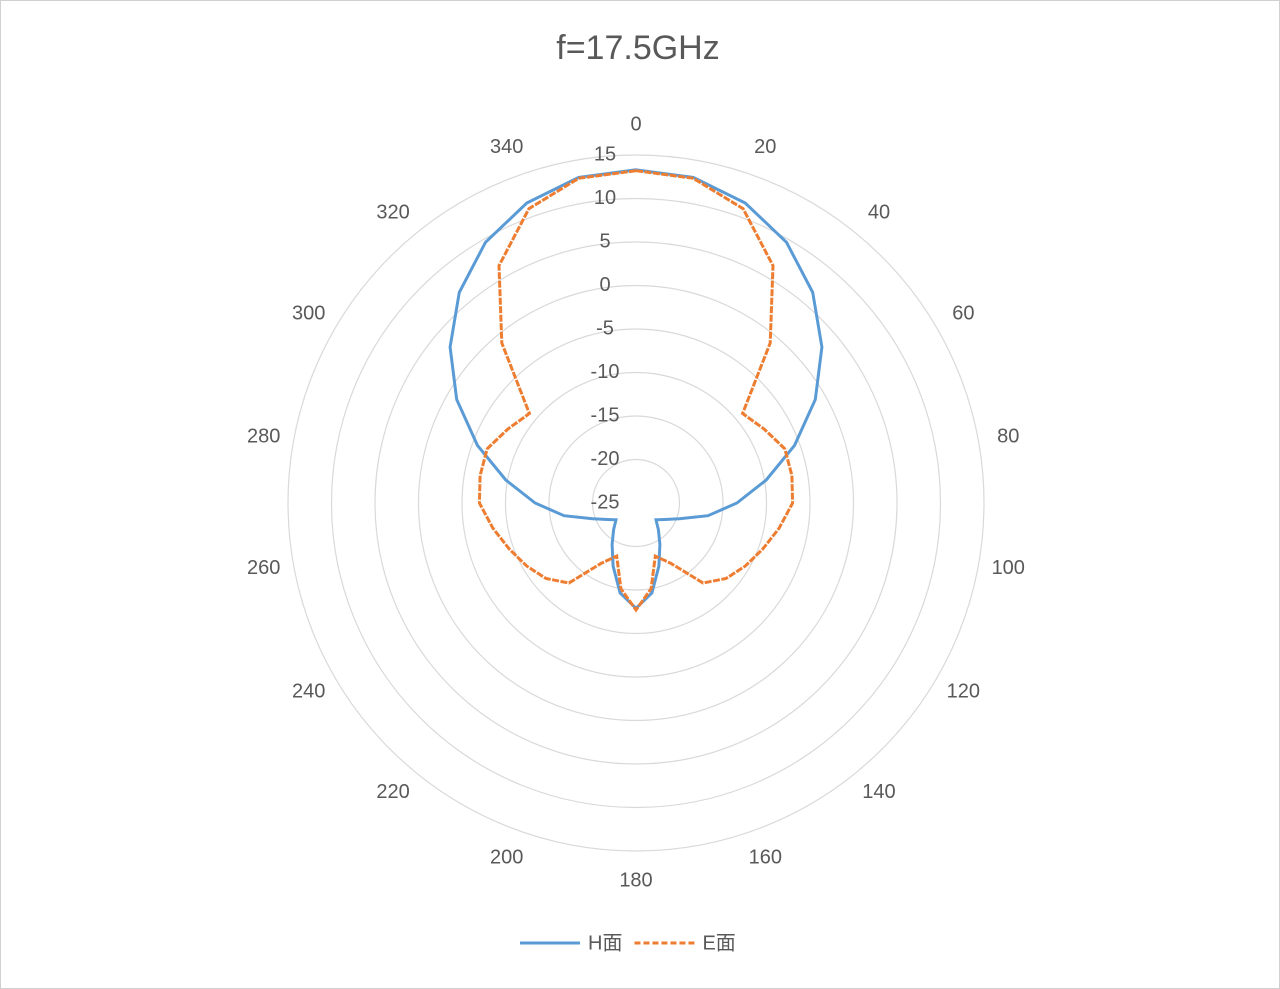 The width and height of the screenshot is (1280, 989). I want to click on angle-label: 140, so click(878, 792).